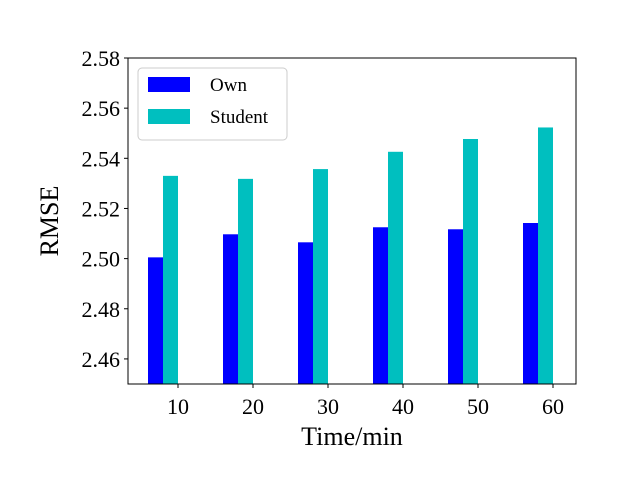  What do you see at coordinates (352, 436) in the screenshot?
I see `x-axis-title: Time/min` at bounding box center [352, 436].